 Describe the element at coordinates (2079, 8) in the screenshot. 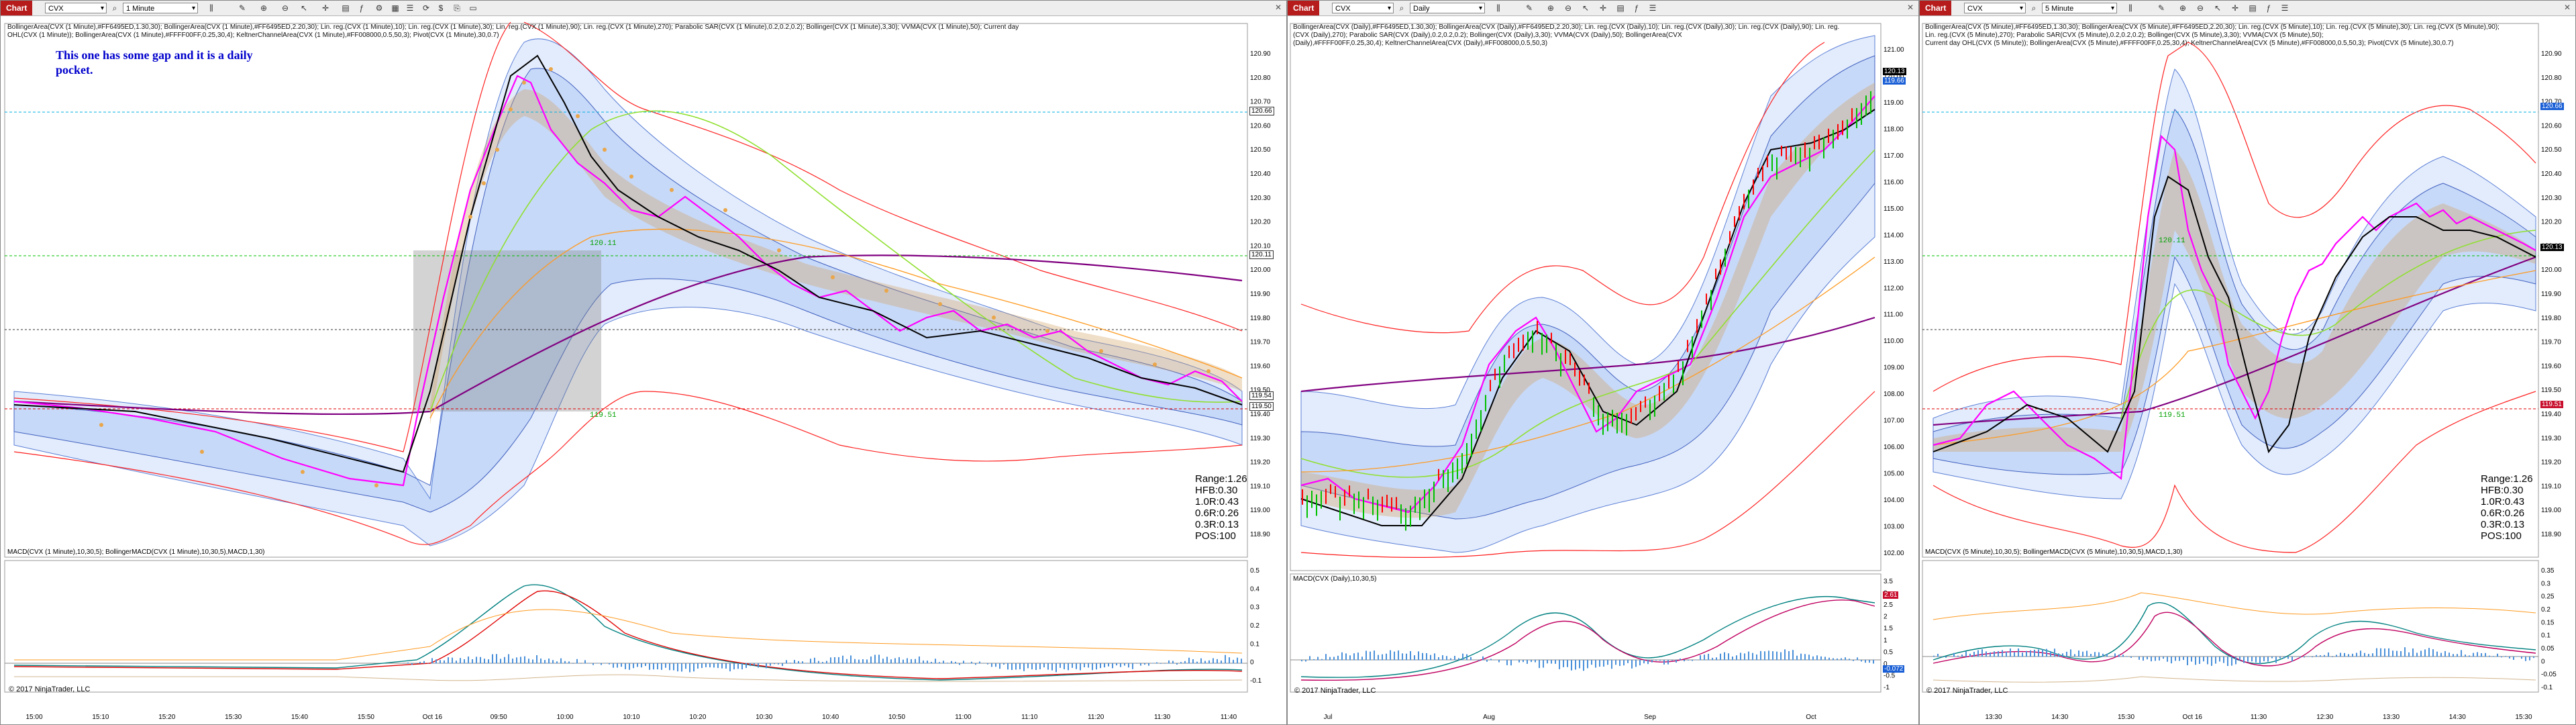

I see `interval-selector: 5 Minute` at that location.